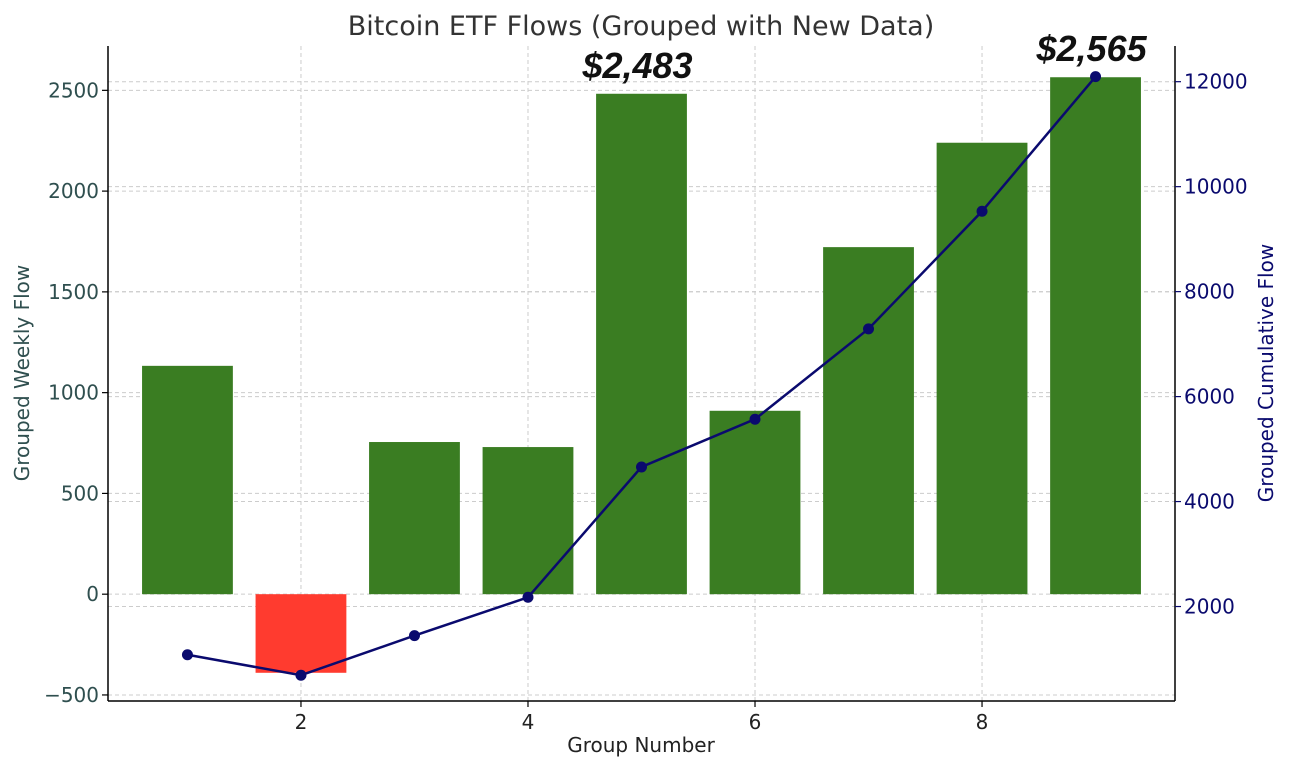  What do you see at coordinates (864, 57) in the screenshot?
I see `annotations: $2,483 $2,565` at bounding box center [864, 57].